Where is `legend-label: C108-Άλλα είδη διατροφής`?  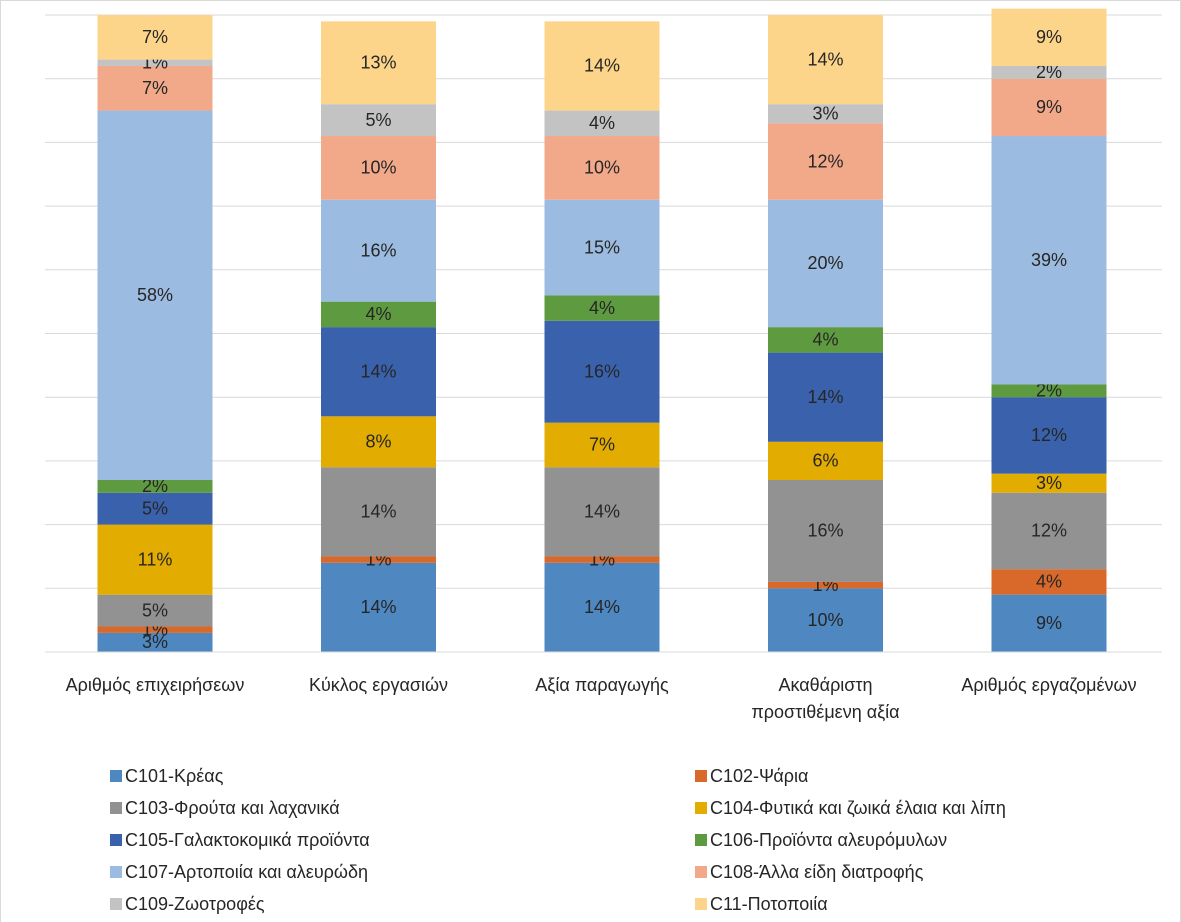
legend-label: C108-Άλλα είδη διατροφής is located at coordinates (817, 872).